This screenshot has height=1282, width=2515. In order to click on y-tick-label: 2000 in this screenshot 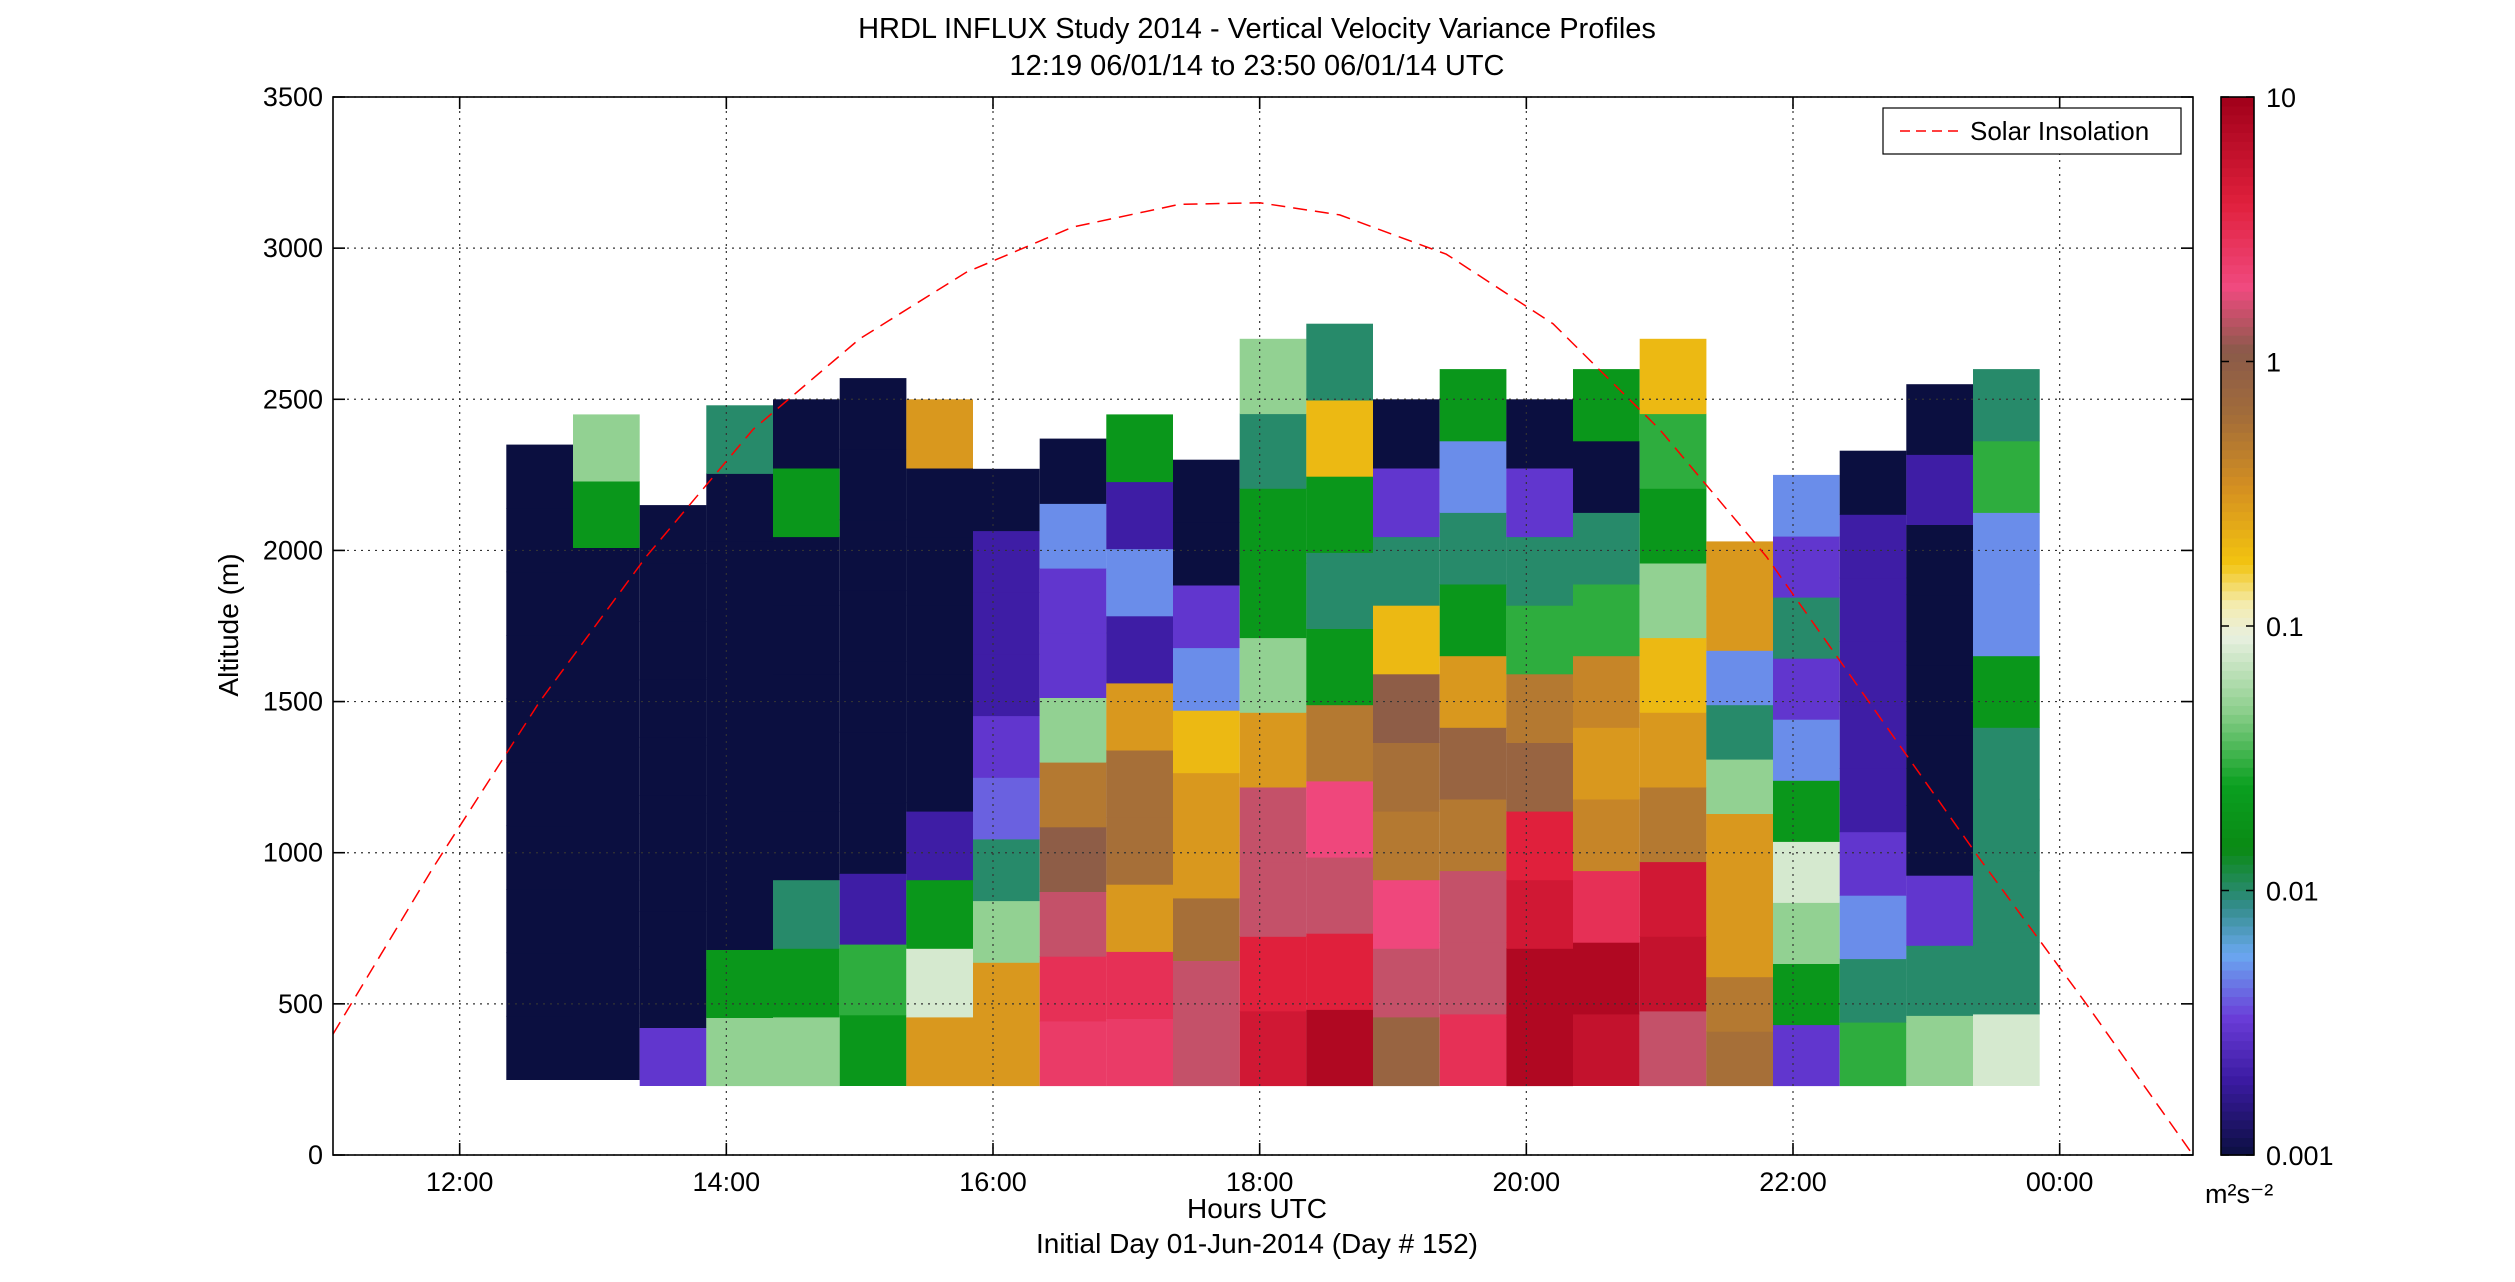, I will do `click(293, 550)`.